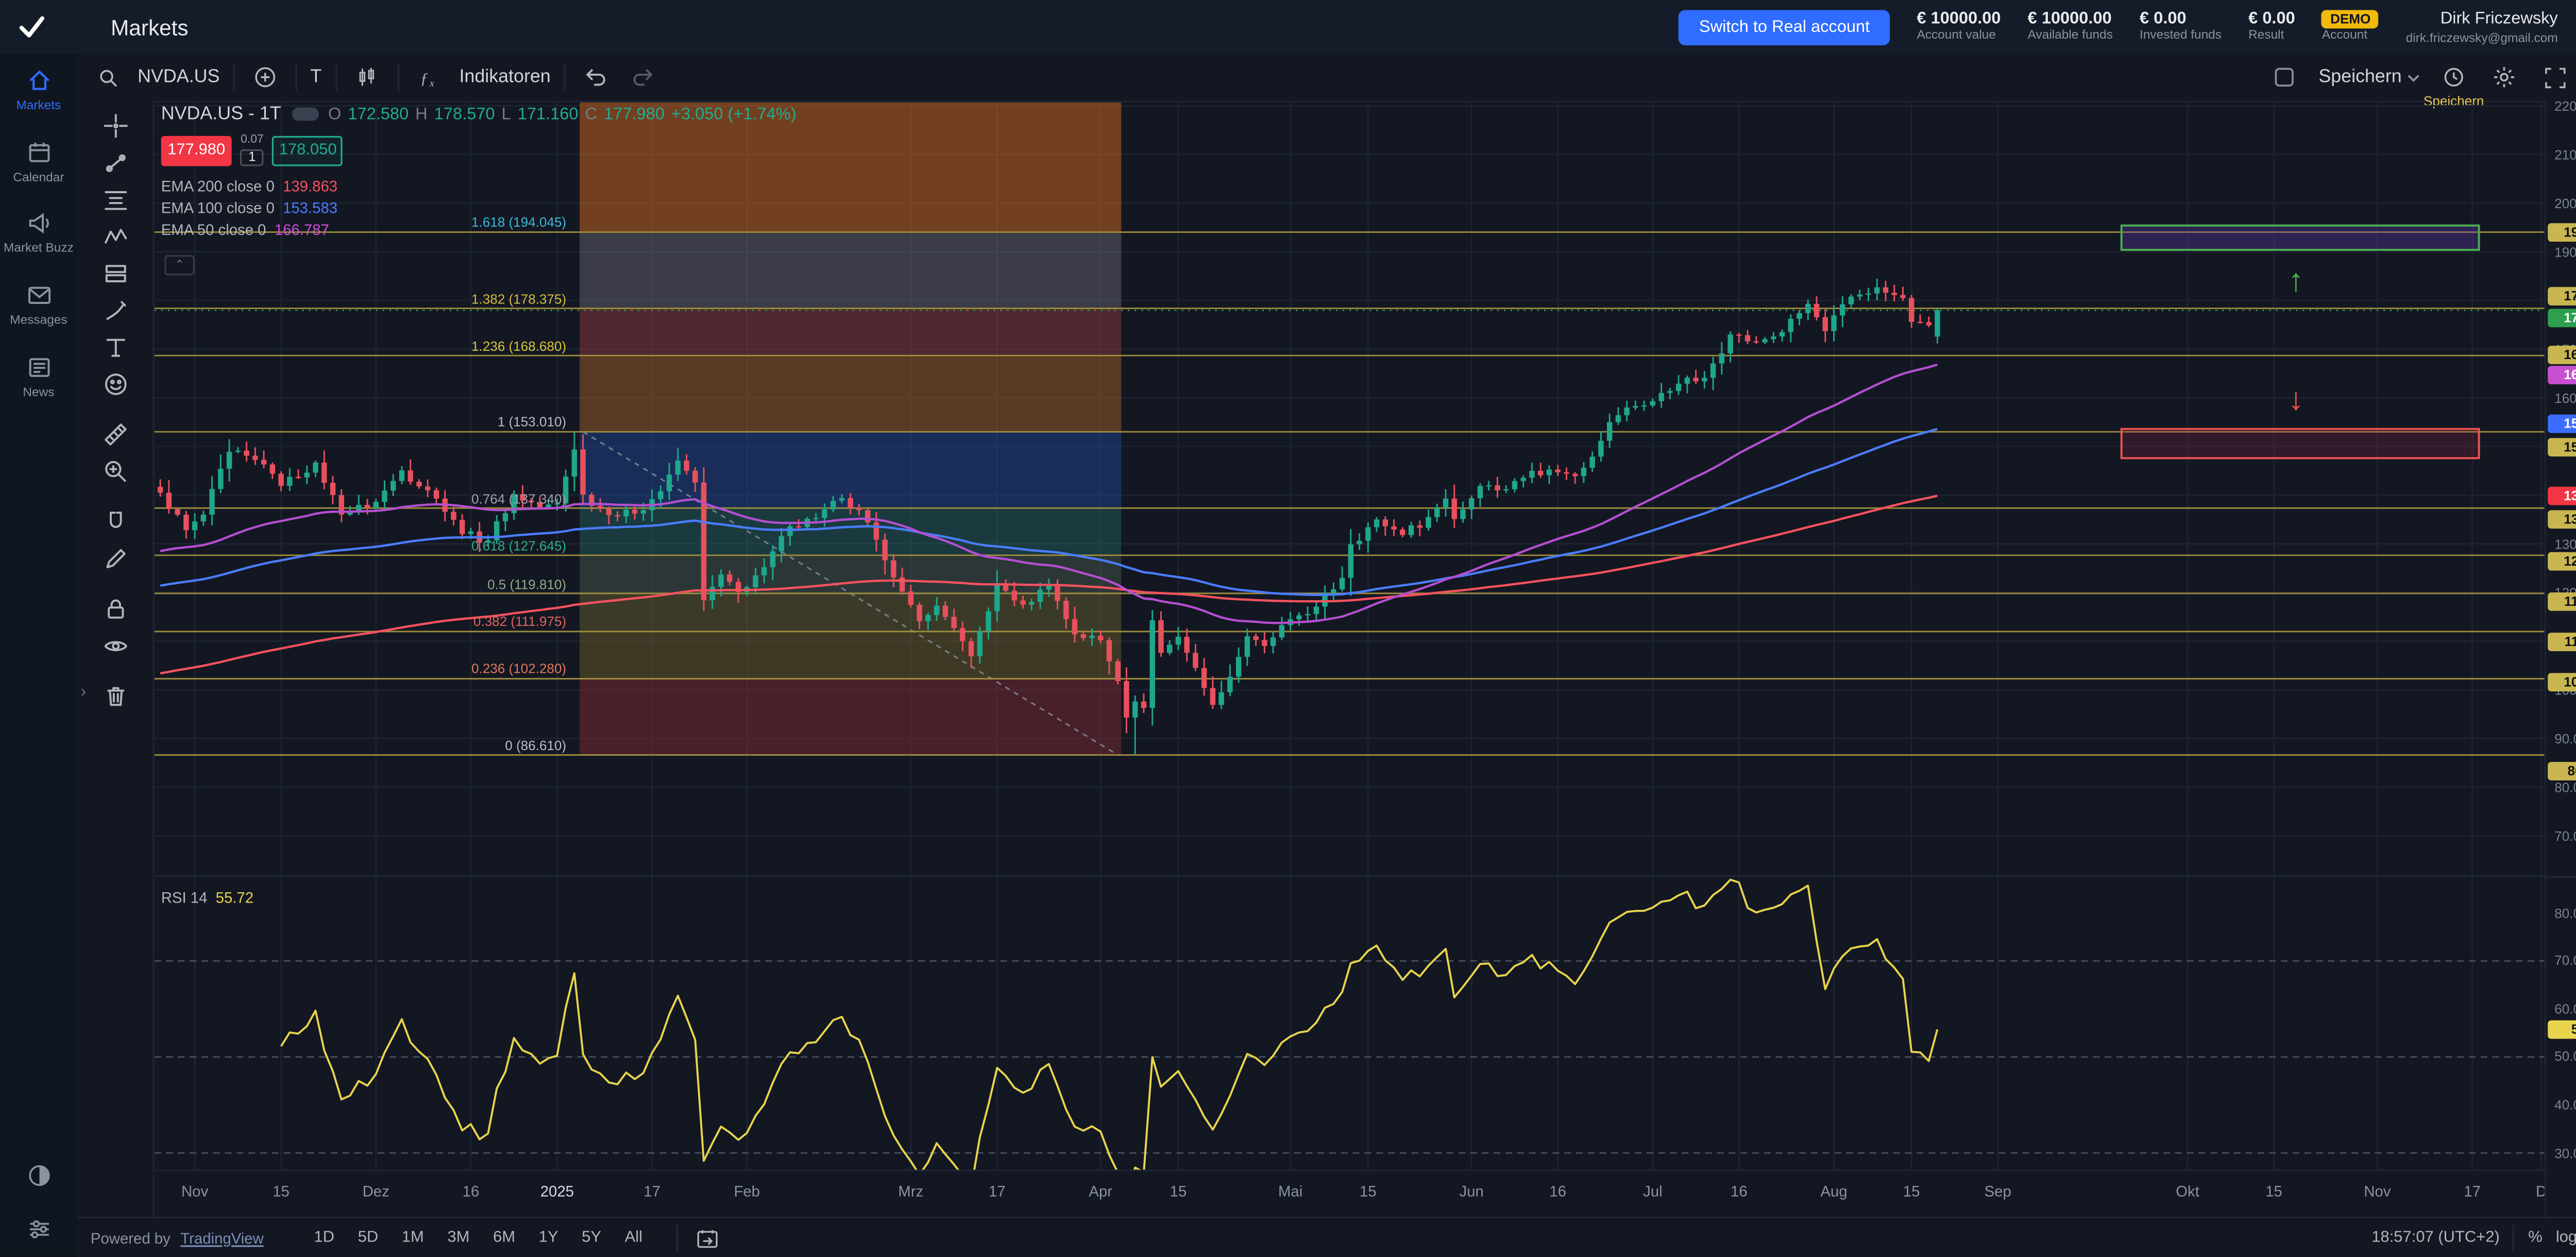 This screenshot has height=1257, width=2576. I want to click on legend-toggle, so click(305, 114).